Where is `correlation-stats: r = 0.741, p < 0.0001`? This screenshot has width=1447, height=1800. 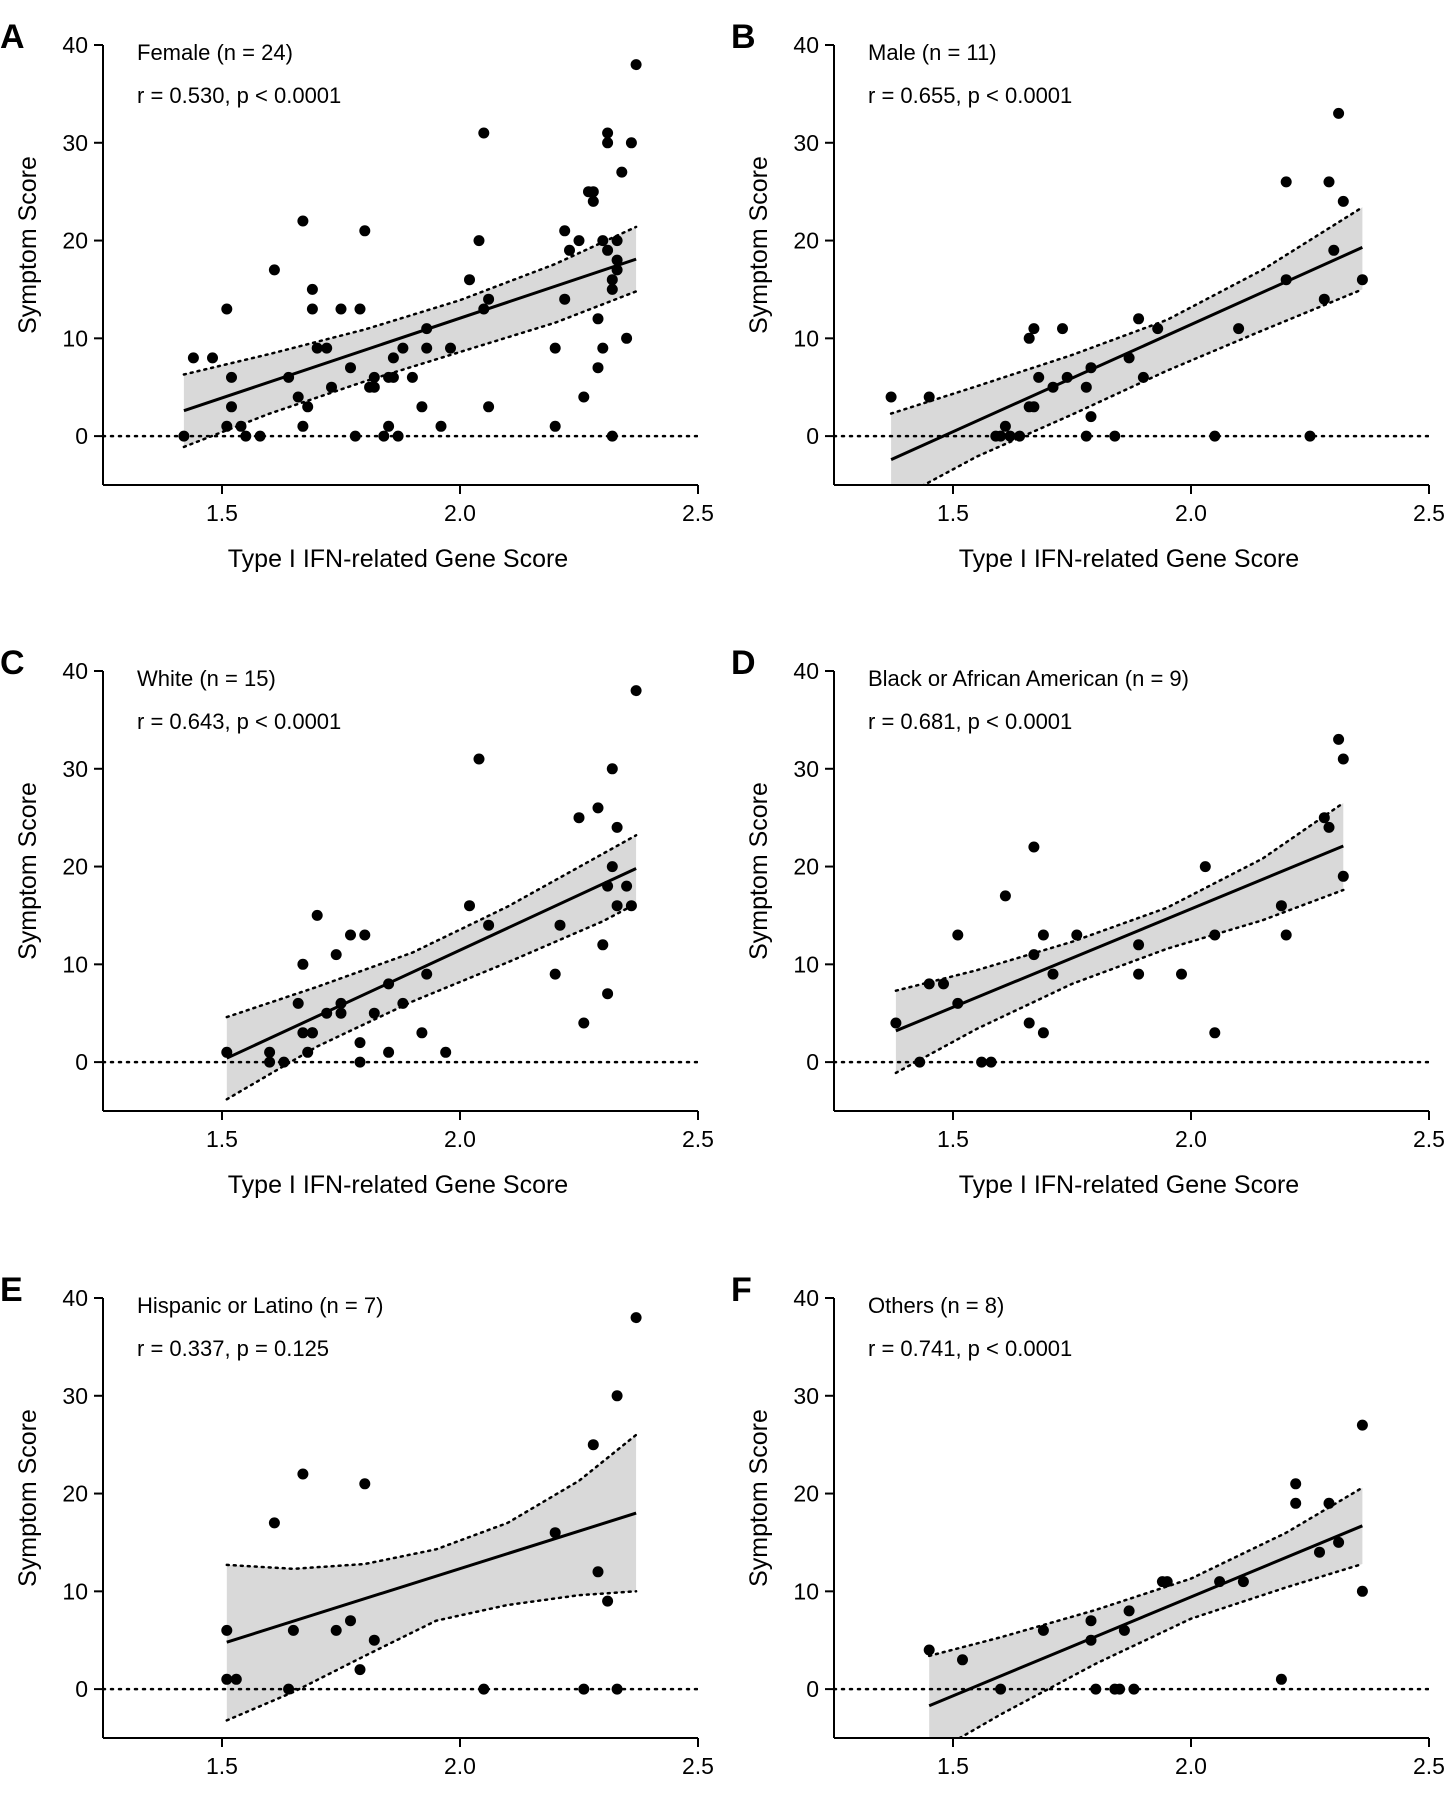 correlation-stats: r = 0.741, p < 0.0001 is located at coordinates (970, 1348).